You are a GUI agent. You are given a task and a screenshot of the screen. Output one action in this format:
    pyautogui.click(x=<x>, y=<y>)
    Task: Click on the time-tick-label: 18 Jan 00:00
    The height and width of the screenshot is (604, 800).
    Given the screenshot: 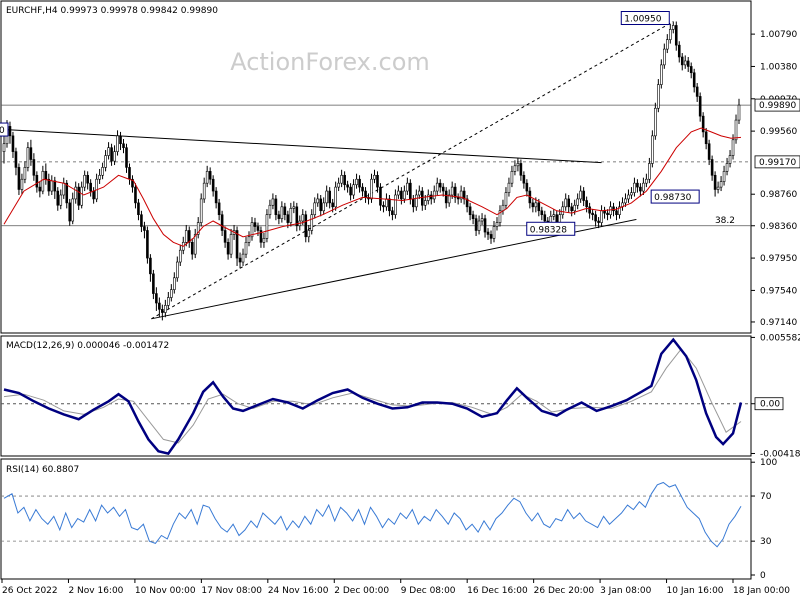 What is the action you would take?
    pyautogui.click(x=761, y=591)
    